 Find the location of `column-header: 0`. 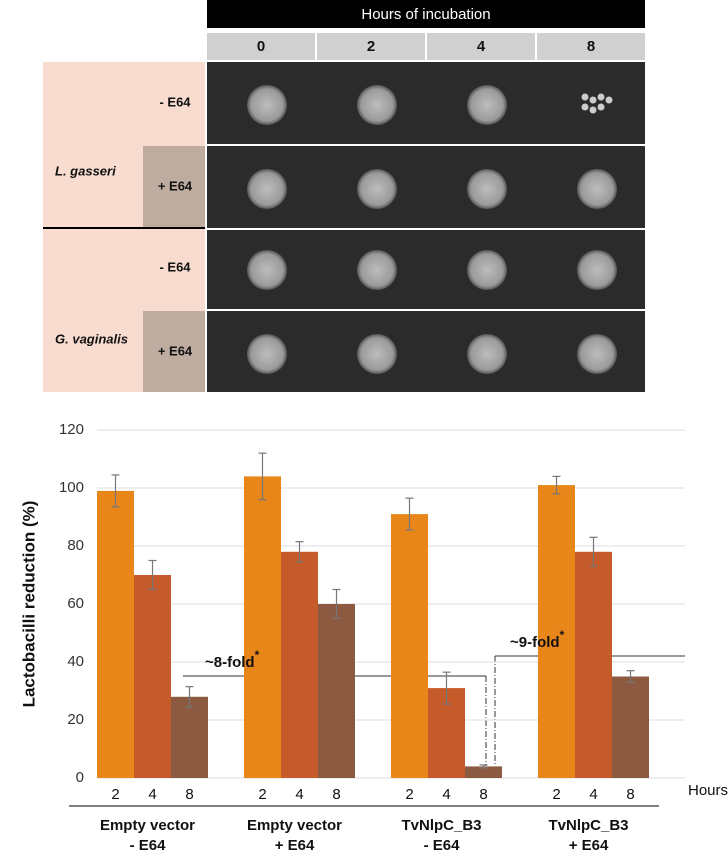

column-header: 0 is located at coordinates (261, 46).